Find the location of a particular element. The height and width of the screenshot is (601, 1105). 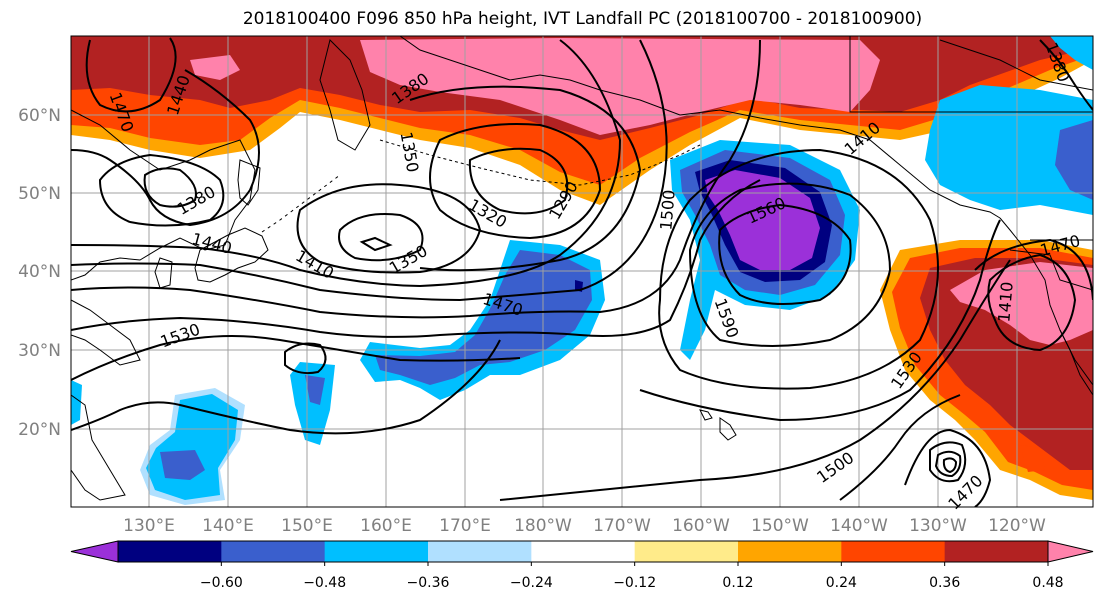

luzon-coast is located at coordinates (98, 447).